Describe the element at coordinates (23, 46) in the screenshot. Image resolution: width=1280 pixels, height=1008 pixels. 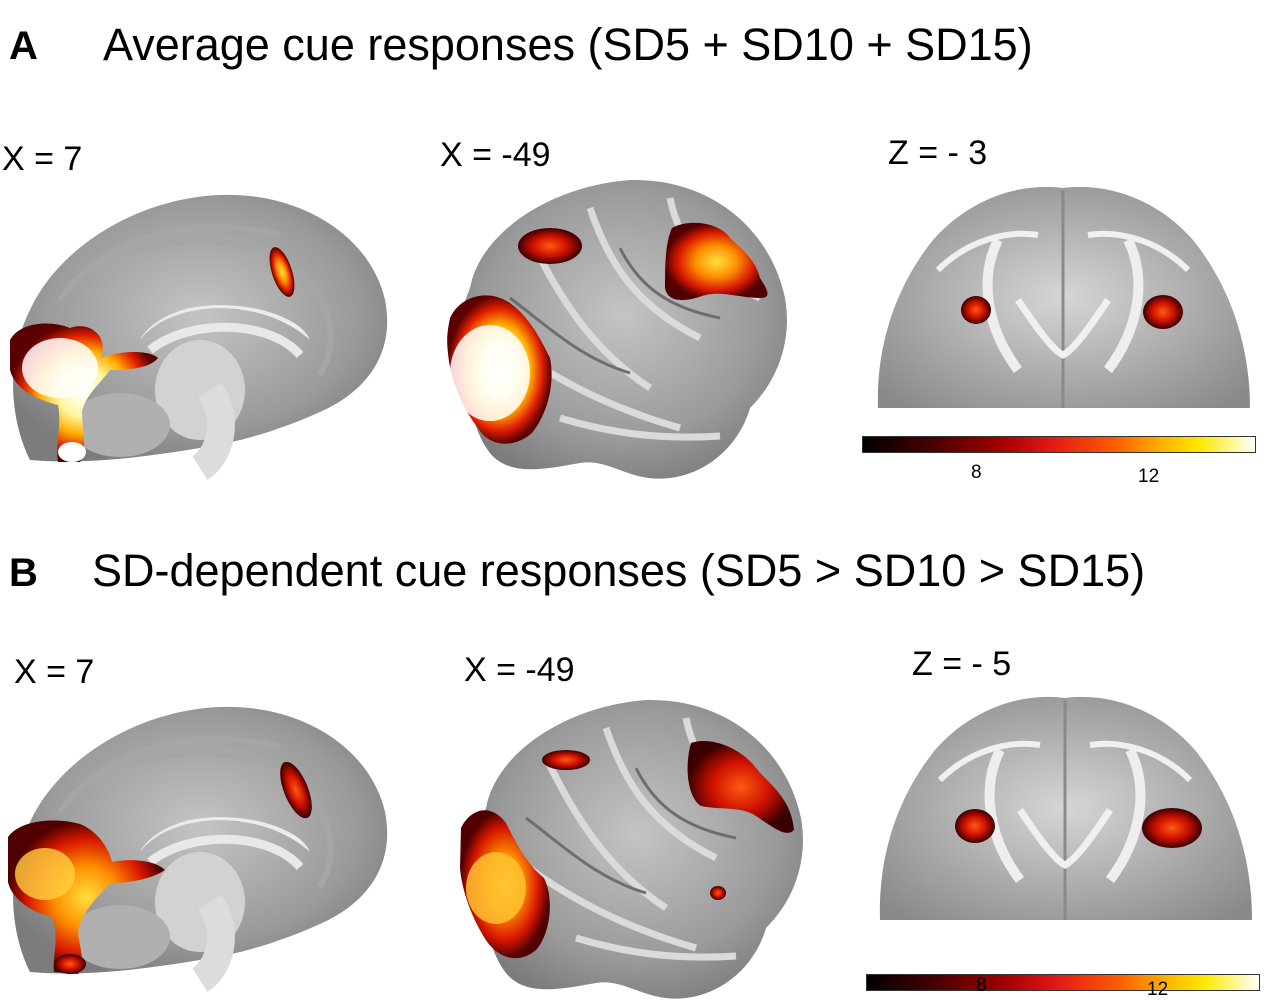
I see `panel-a-letter: A` at that location.